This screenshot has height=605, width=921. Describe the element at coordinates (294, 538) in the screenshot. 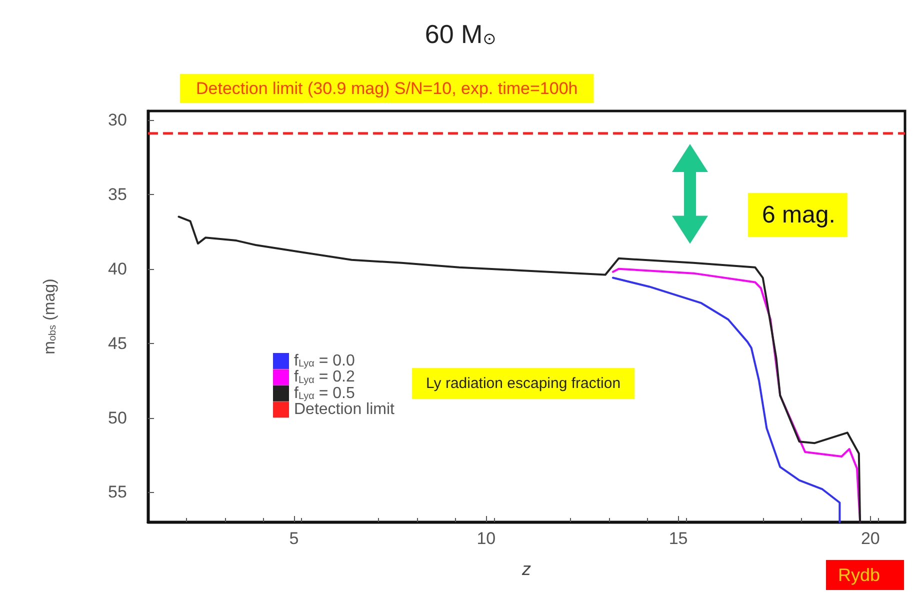

I see `x-tick-label: 5` at that location.